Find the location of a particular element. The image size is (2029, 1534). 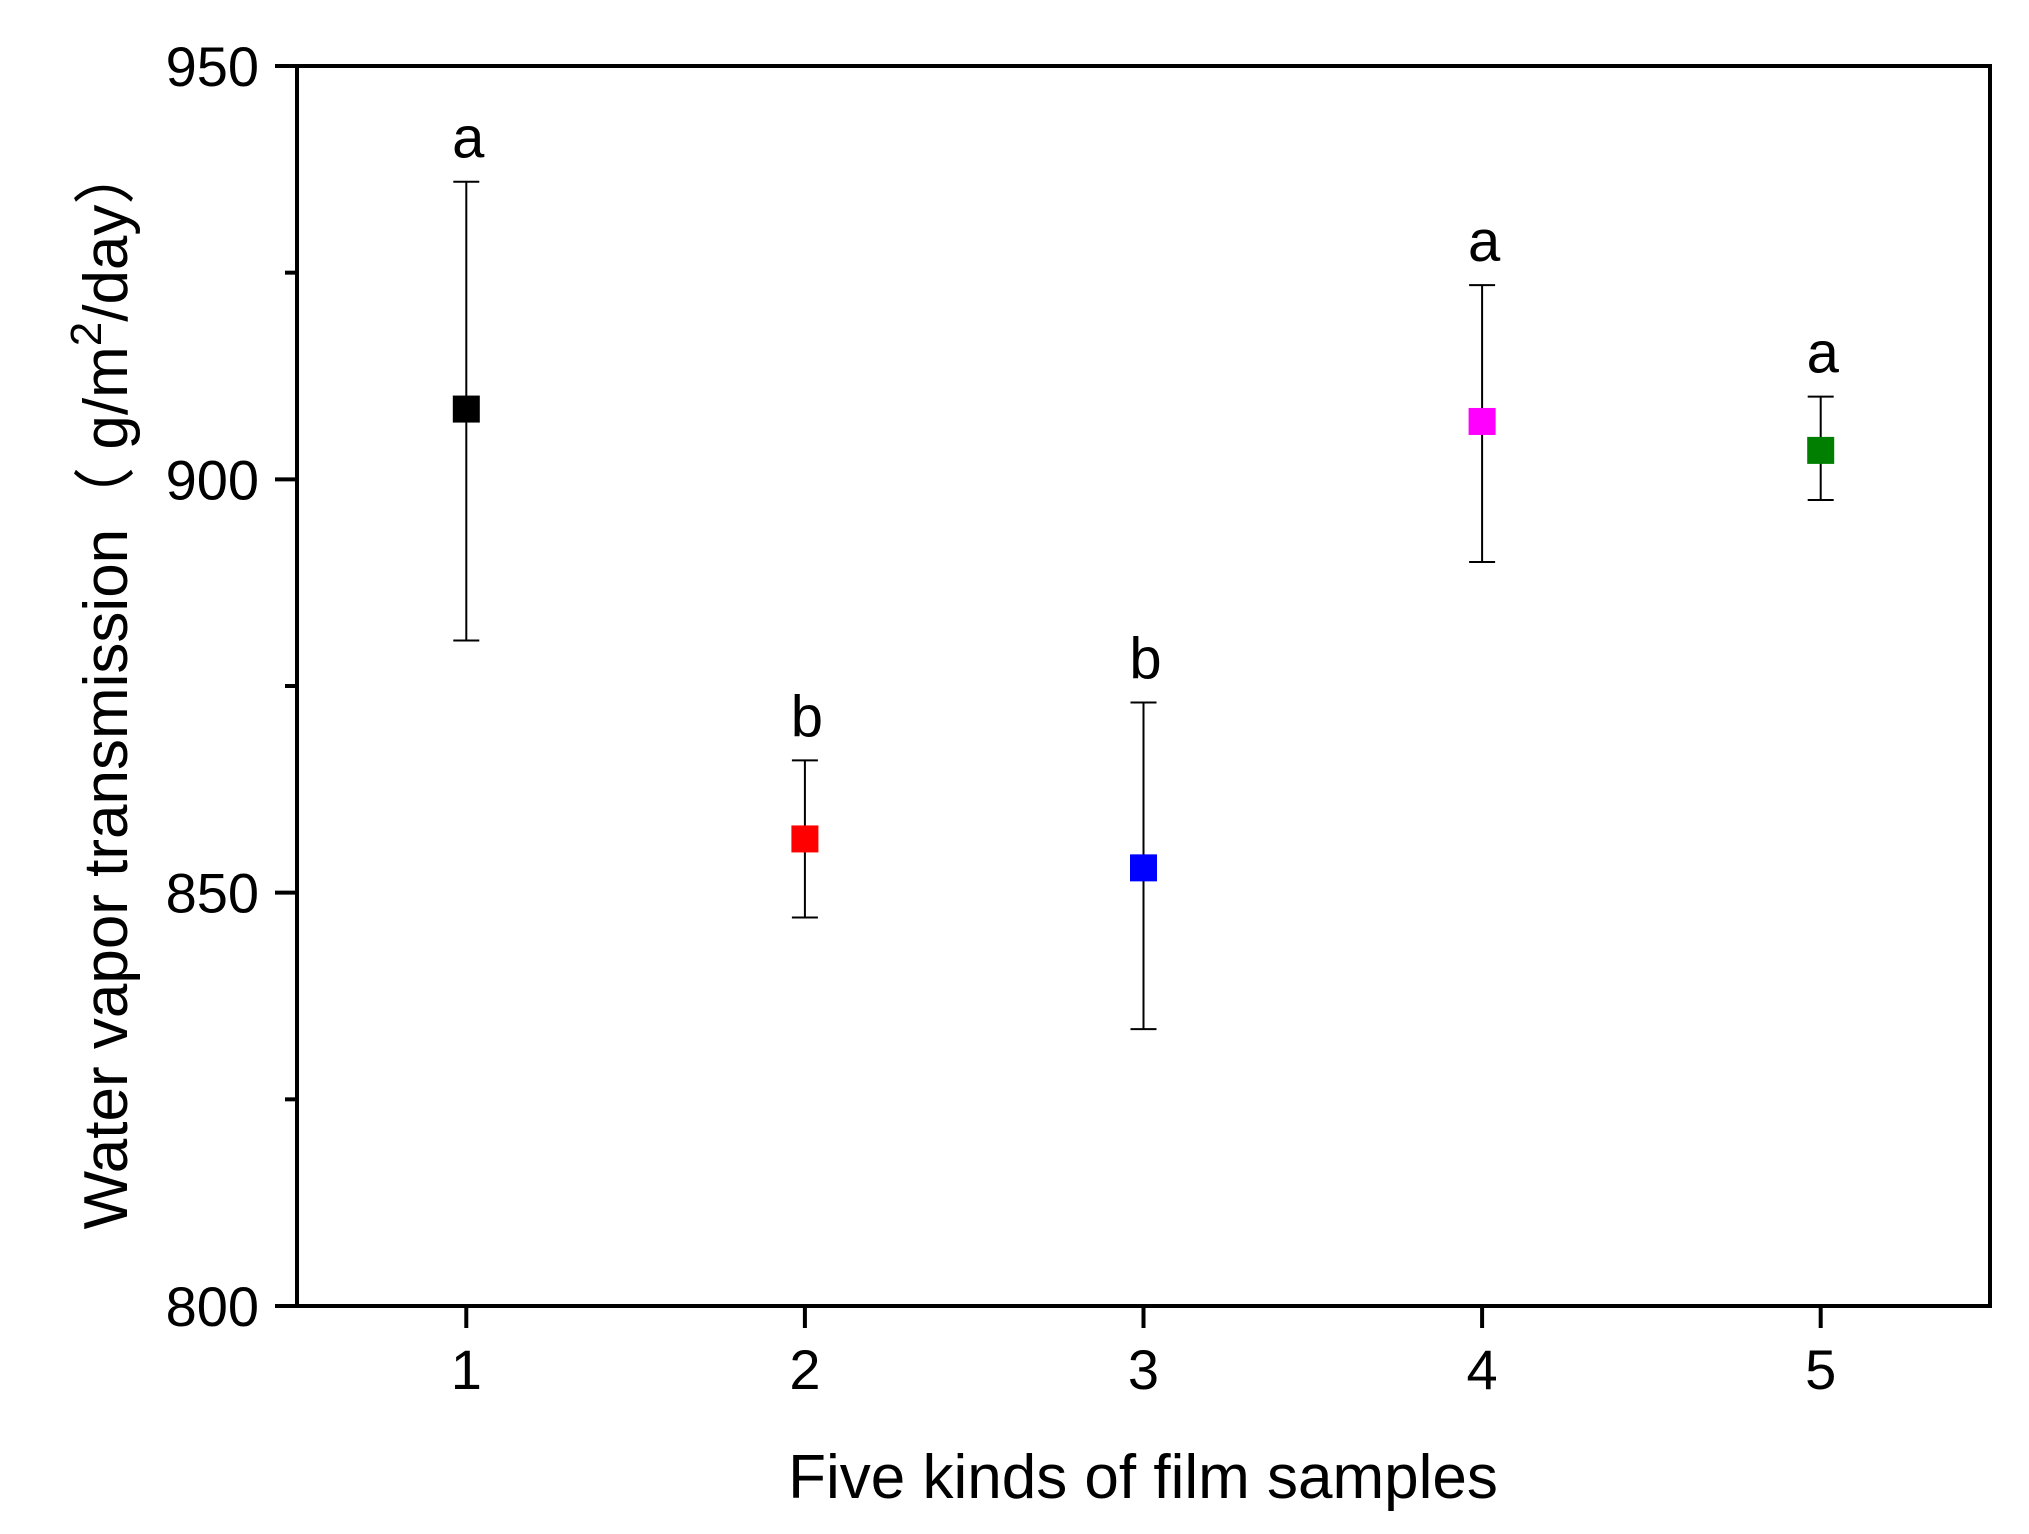

y-axis-title: Water vapor transmission（ g/m2/day） is located at coordinates (101, 686).